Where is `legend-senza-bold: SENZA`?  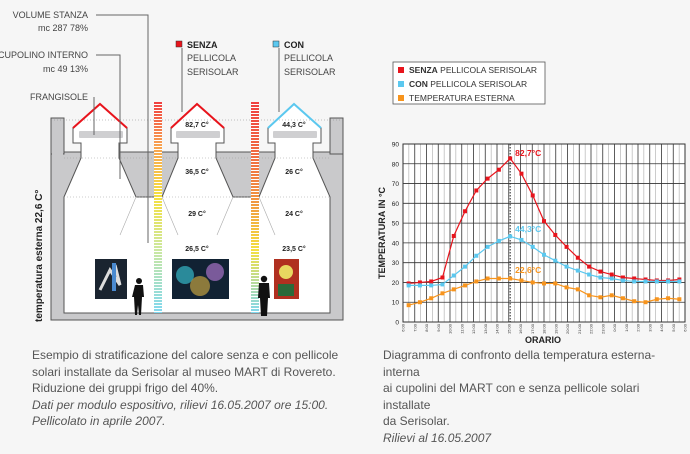 legend-senza-bold: SENZA is located at coordinates (423, 70).